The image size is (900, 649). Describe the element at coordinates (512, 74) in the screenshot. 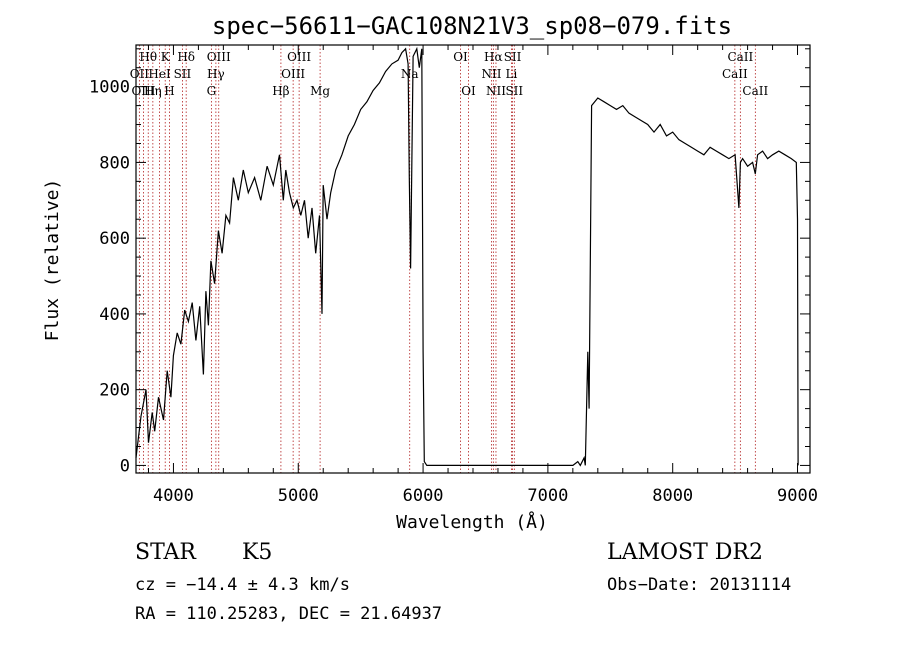

I see `line-label: Li` at that location.